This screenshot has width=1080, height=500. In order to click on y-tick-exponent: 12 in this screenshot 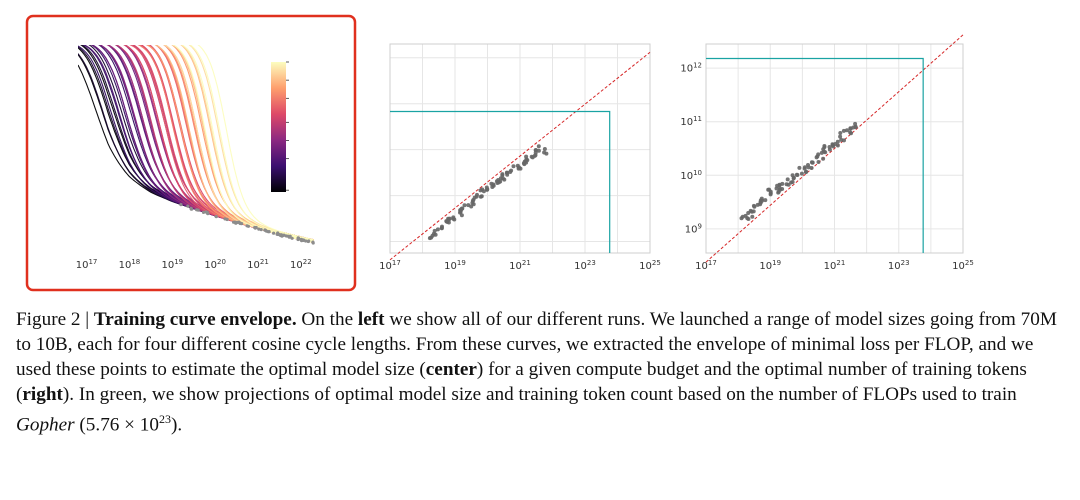, I will do `click(697, 66)`.